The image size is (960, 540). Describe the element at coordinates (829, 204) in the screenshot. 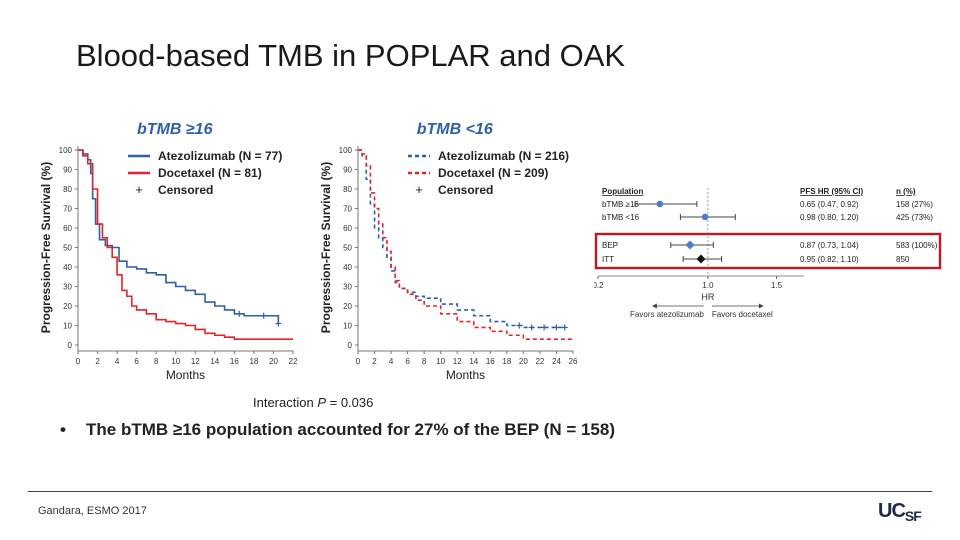

I see `row-hr-text: 0.65 (0.47, 0.92)` at that location.